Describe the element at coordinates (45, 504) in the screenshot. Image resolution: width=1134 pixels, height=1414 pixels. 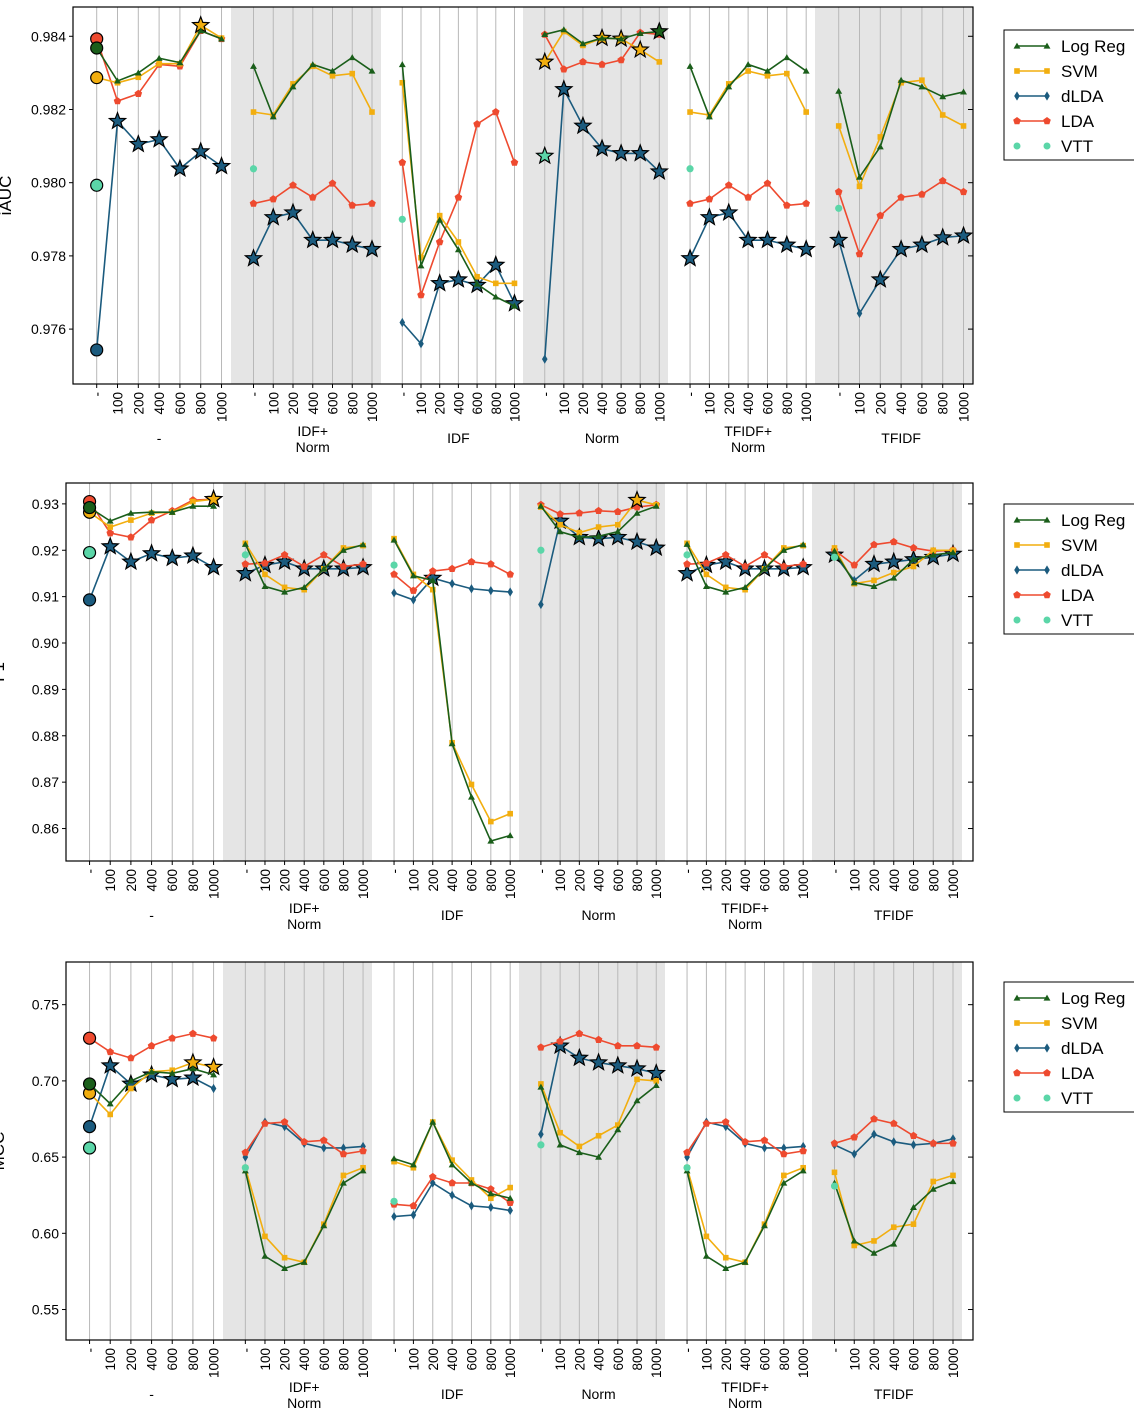
I see `y-tick-label: 0.93` at that location.